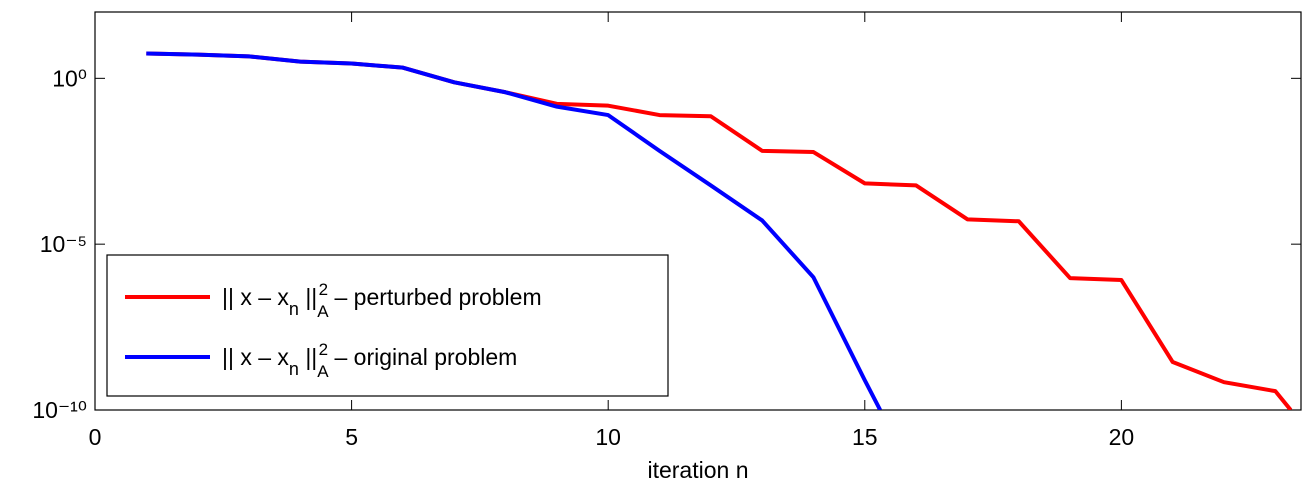 The height and width of the screenshot is (490, 1310). What do you see at coordinates (369, 360) in the screenshot?
I see `legend-label: || x – xn ||A2 – original problem` at bounding box center [369, 360].